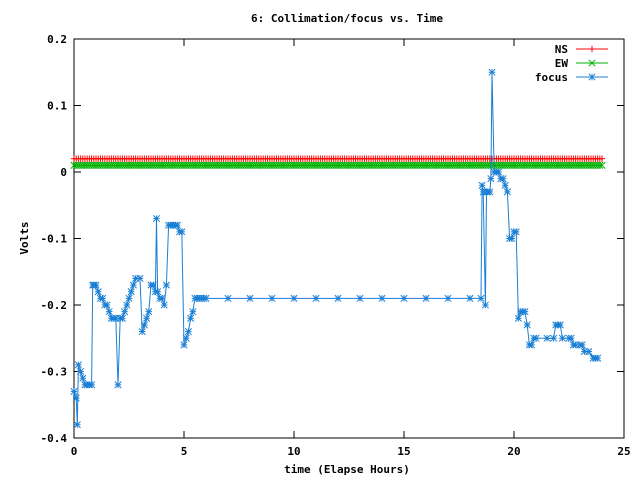 The image size is (640, 480). What do you see at coordinates (347, 18) in the screenshot?
I see `chart-title: 6: Collimation/focus vs. Time` at bounding box center [347, 18].